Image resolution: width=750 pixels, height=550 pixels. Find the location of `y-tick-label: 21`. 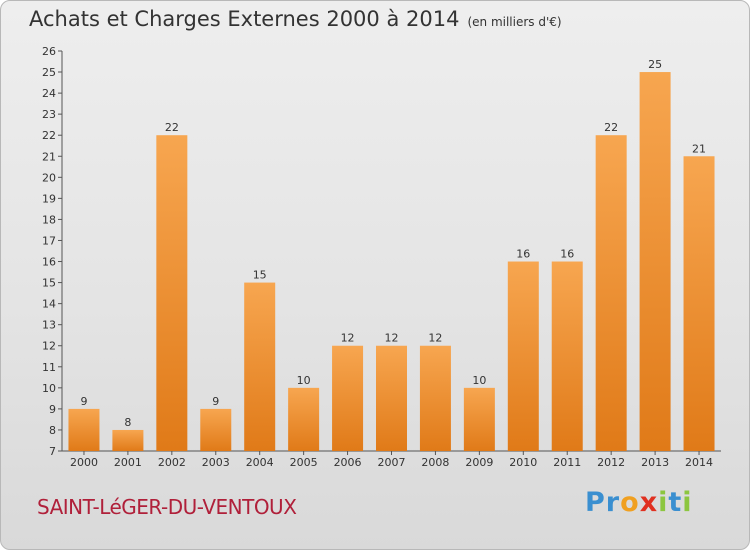

y-tick-label: 21 is located at coordinates (49, 156).